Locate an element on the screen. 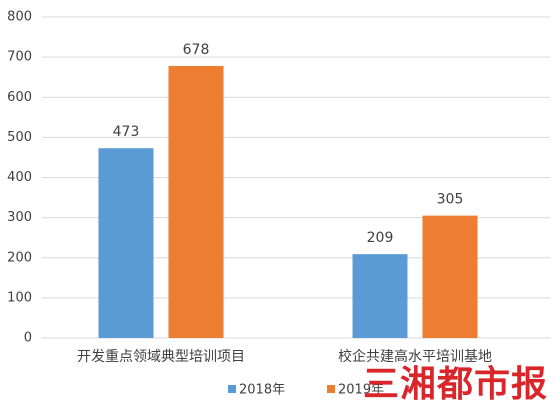 This screenshot has width=558, height=414. data-label: 305 is located at coordinates (450, 200).